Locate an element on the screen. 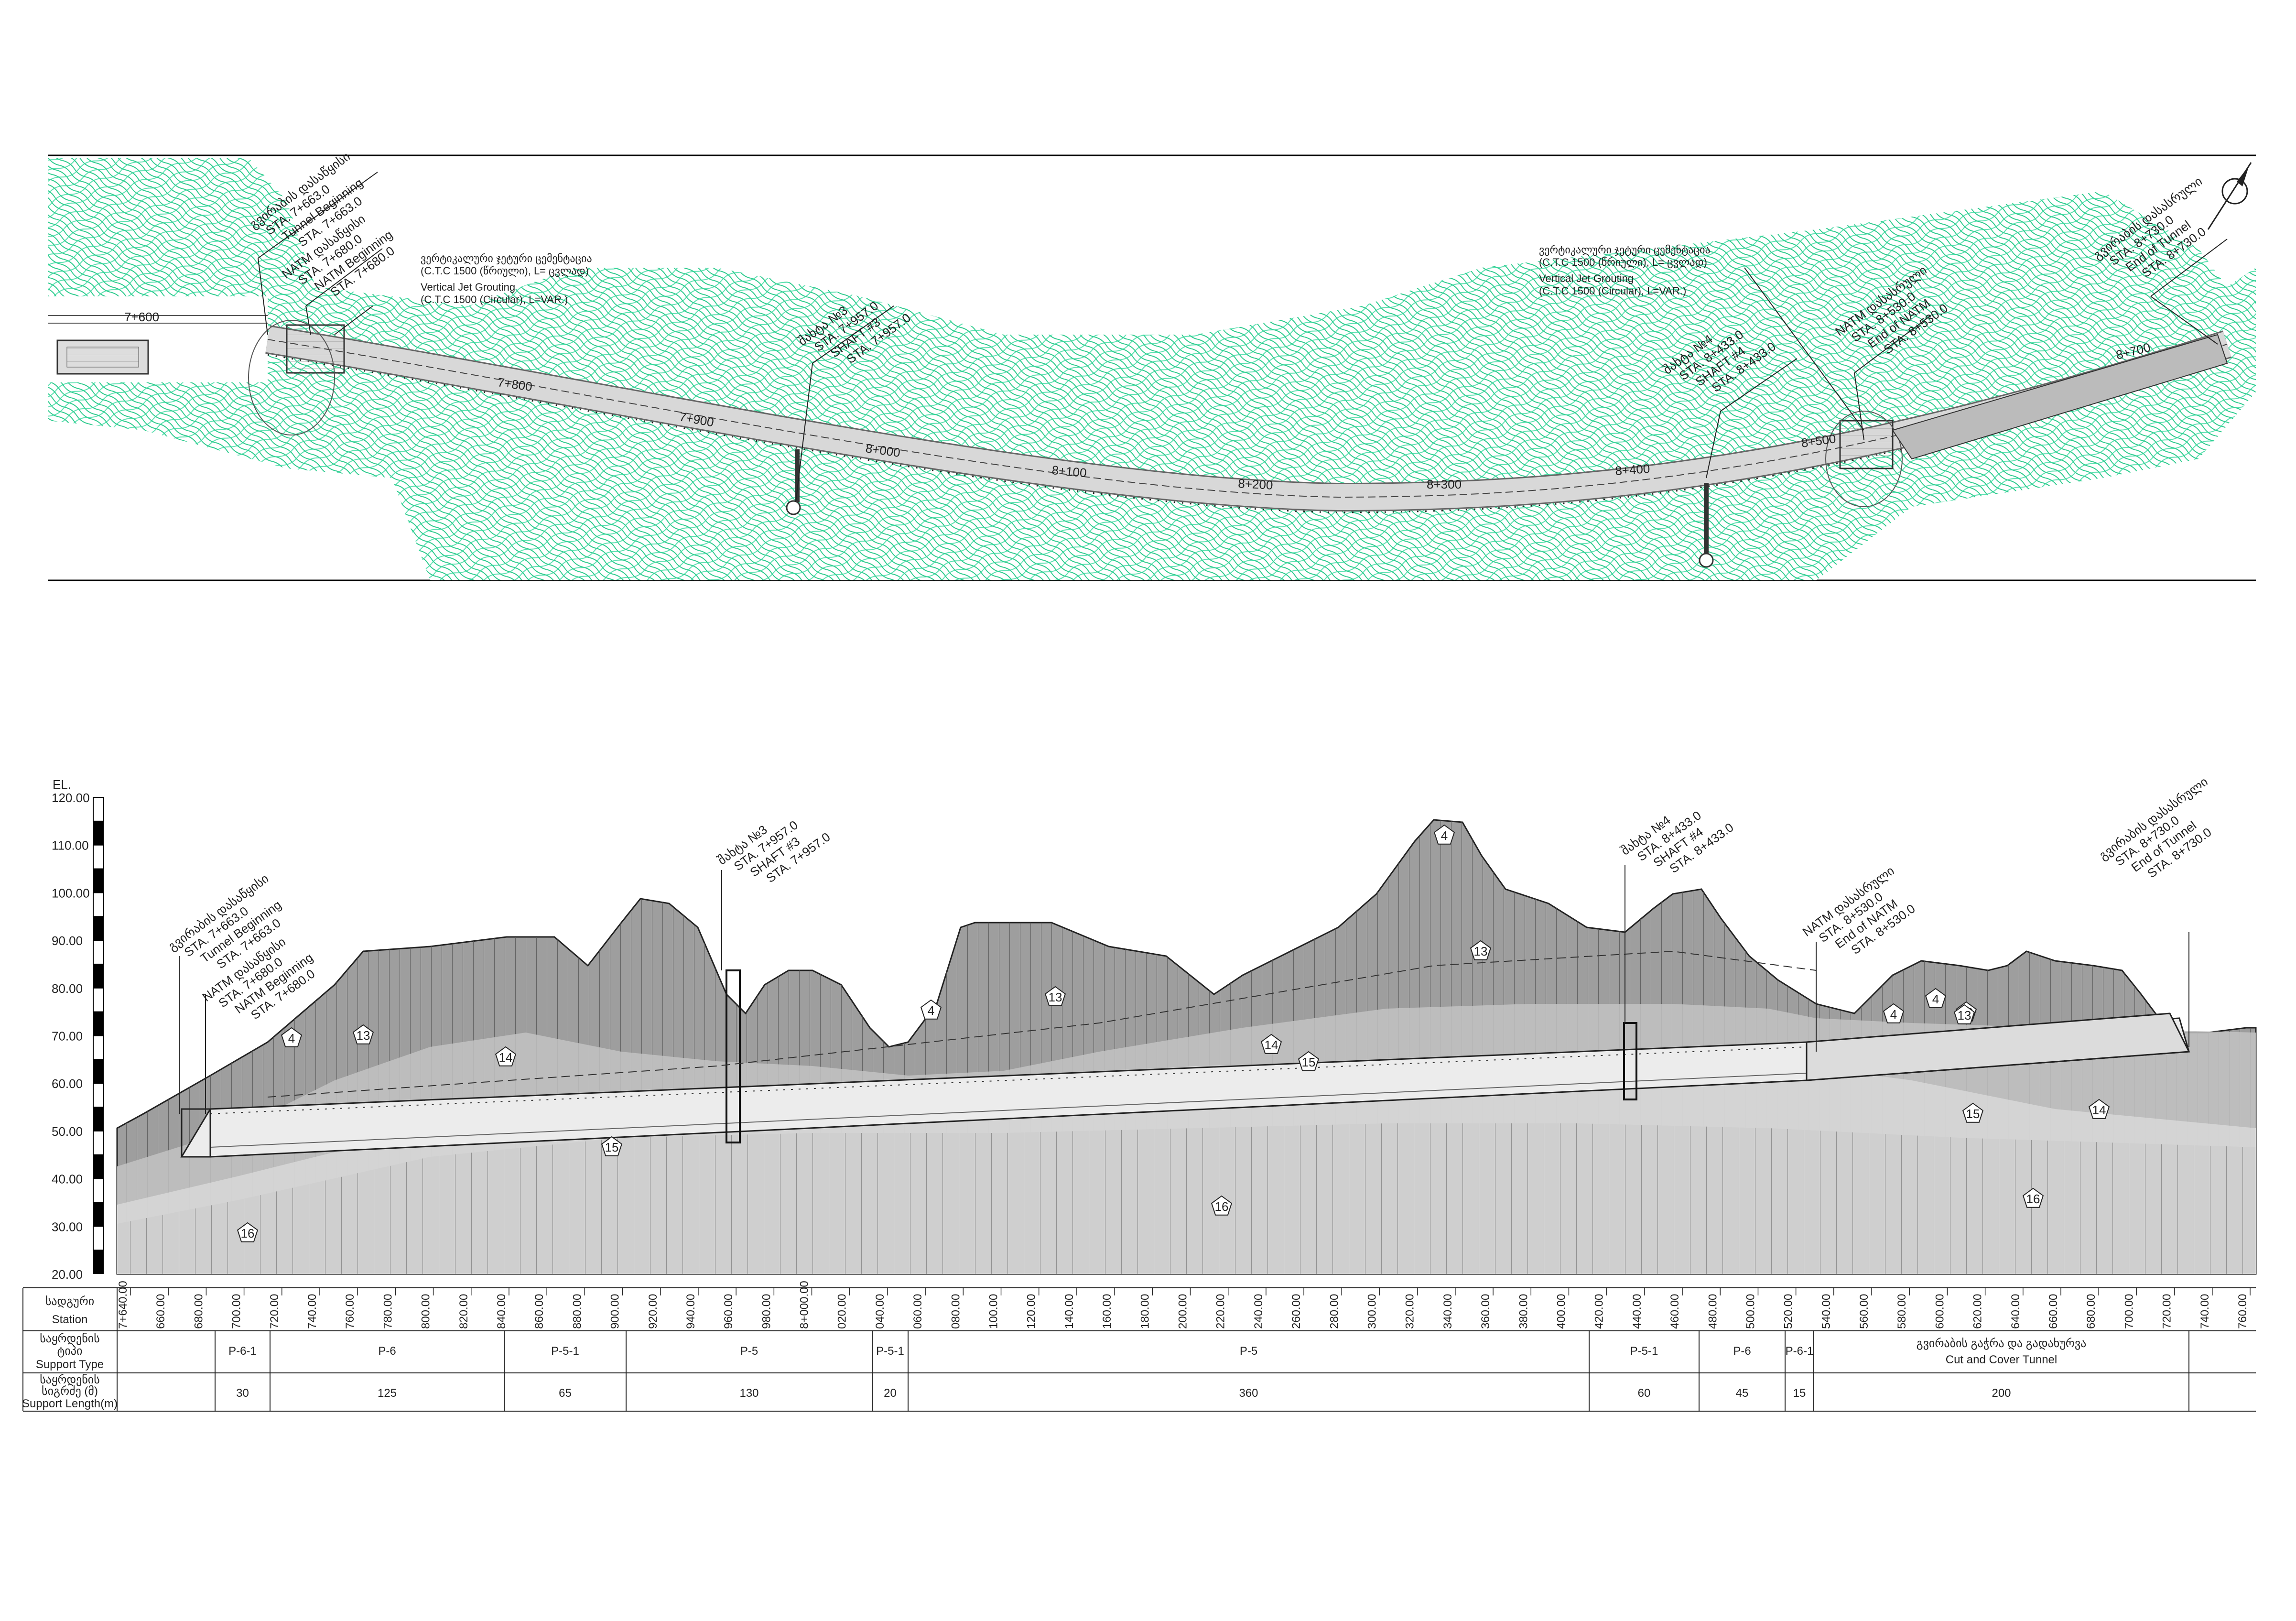 This screenshot has width=2296, height=1621. layer-marker-label: 16 is located at coordinates (248, 1233).